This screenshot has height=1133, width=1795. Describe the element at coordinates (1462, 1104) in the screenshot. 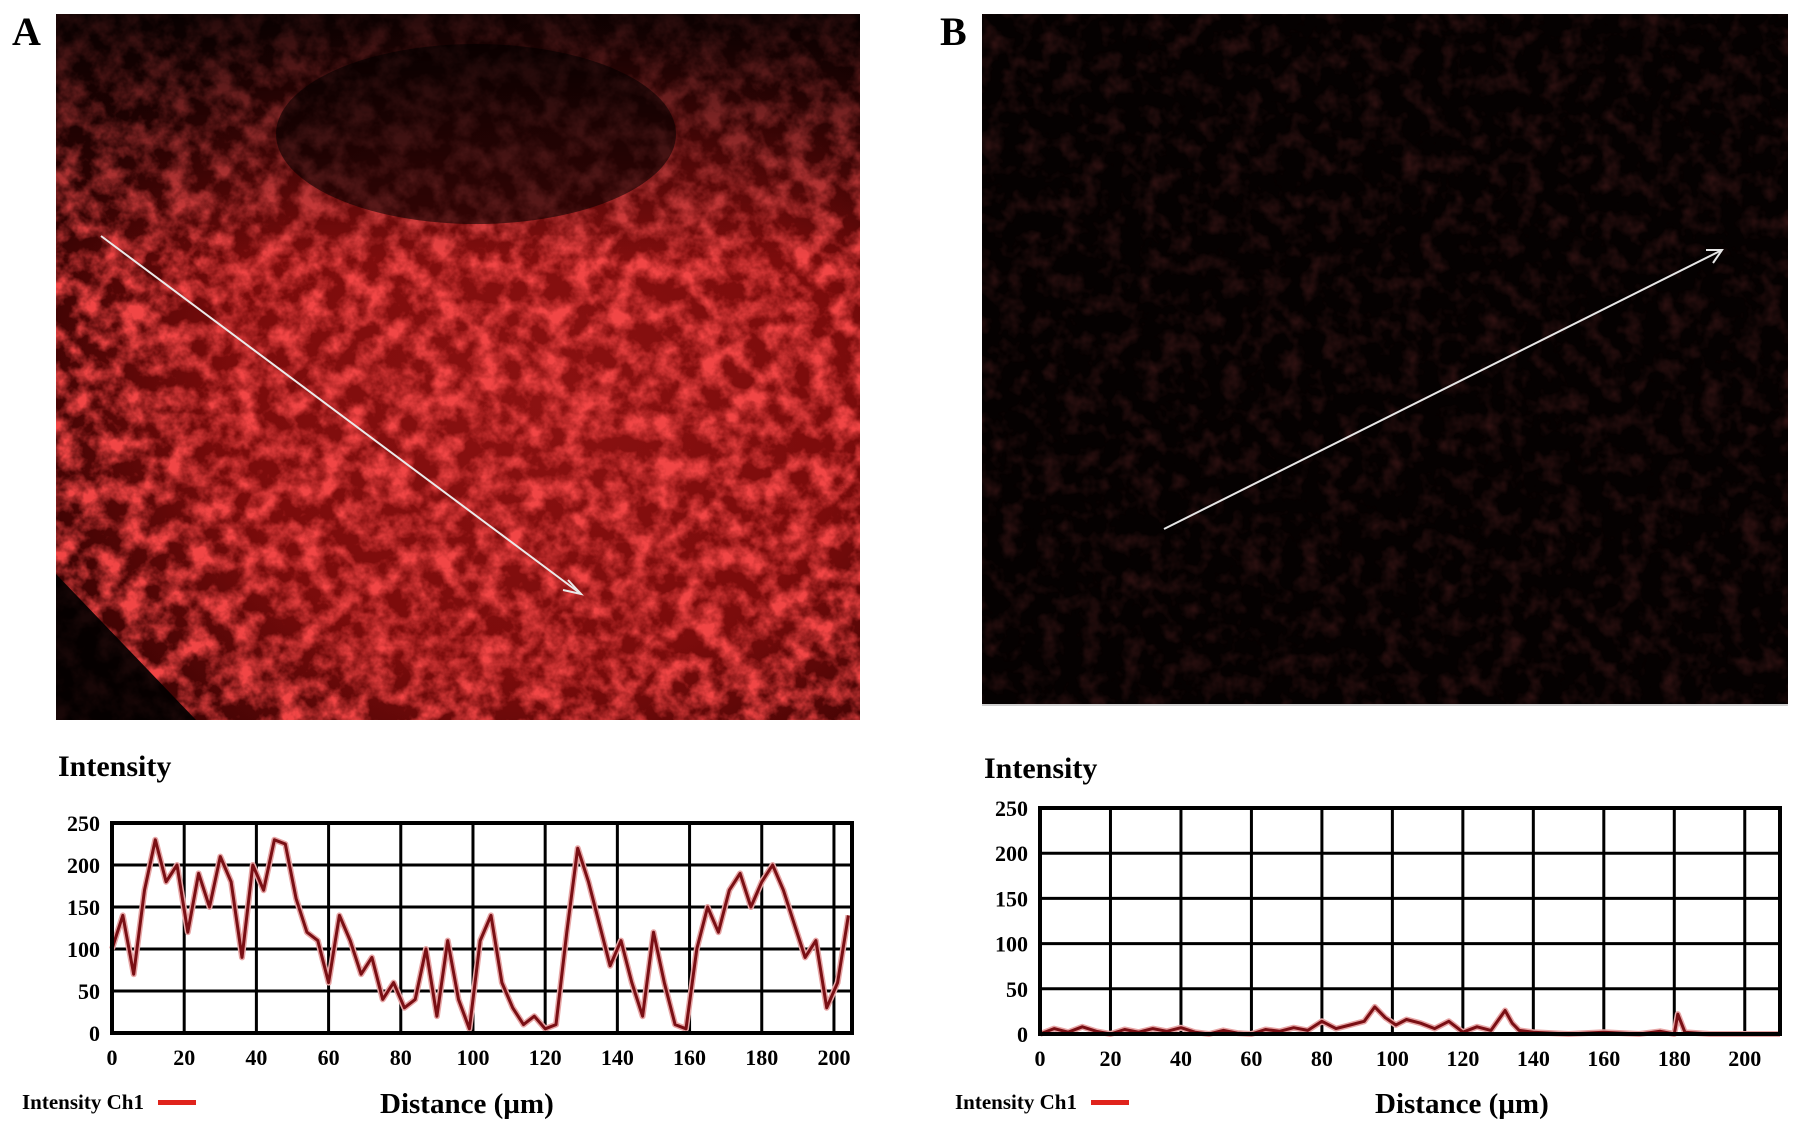

I see `x-axis-label-b: Distance (µm)` at that location.